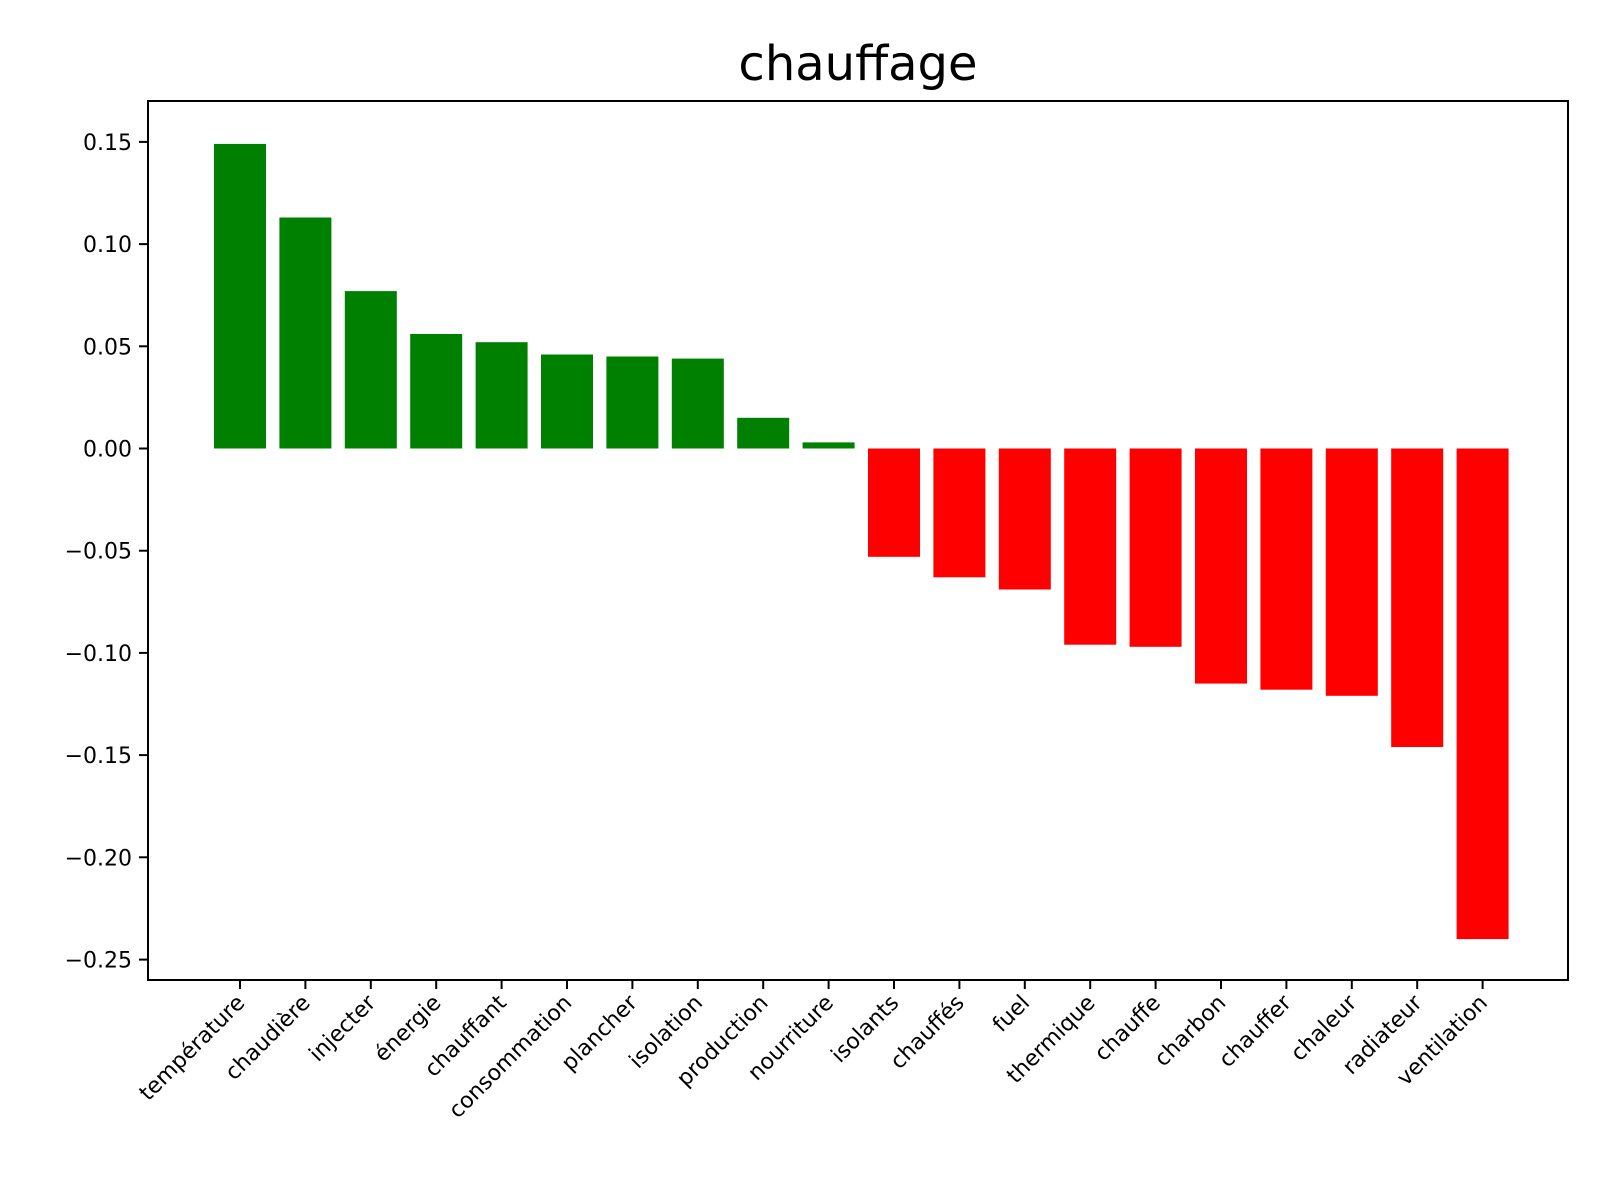 The width and height of the screenshot is (1600, 1200). Describe the element at coordinates (98, 961) in the screenshot. I see `y-tick-label-8: −0.25` at that location.